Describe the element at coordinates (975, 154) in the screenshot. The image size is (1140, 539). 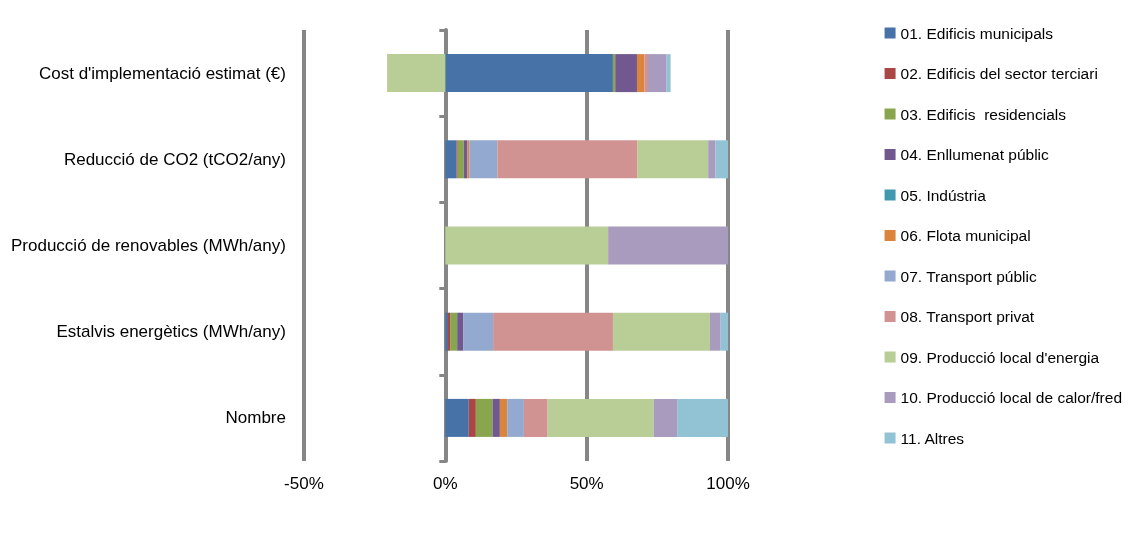
I see `legend-label: 04. Enllumenat públic` at that location.